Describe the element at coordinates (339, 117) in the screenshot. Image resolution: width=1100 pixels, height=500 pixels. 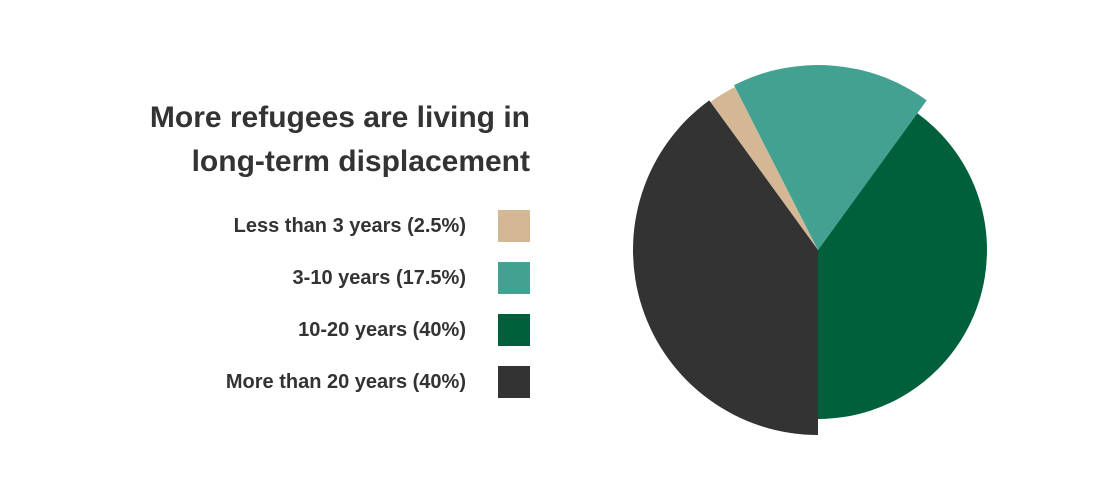
I see `chart-title-line-1: More refugees are living in` at that location.